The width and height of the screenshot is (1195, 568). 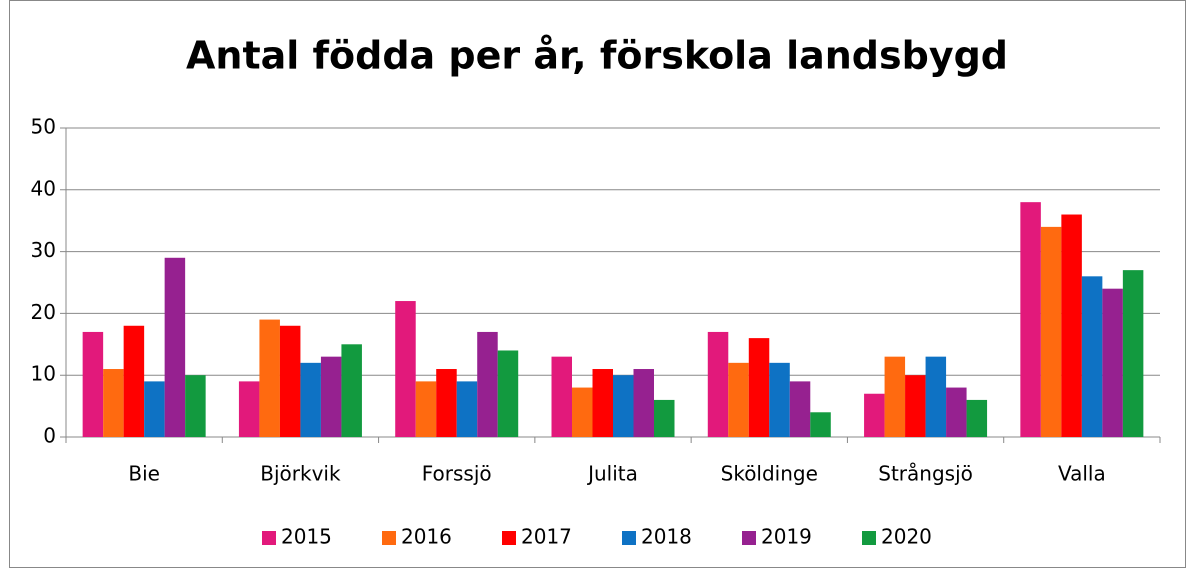 What do you see at coordinates (457, 474) in the screenshot?
I see `x-tick-label: Forssjö` at bounding box center [457, 474].